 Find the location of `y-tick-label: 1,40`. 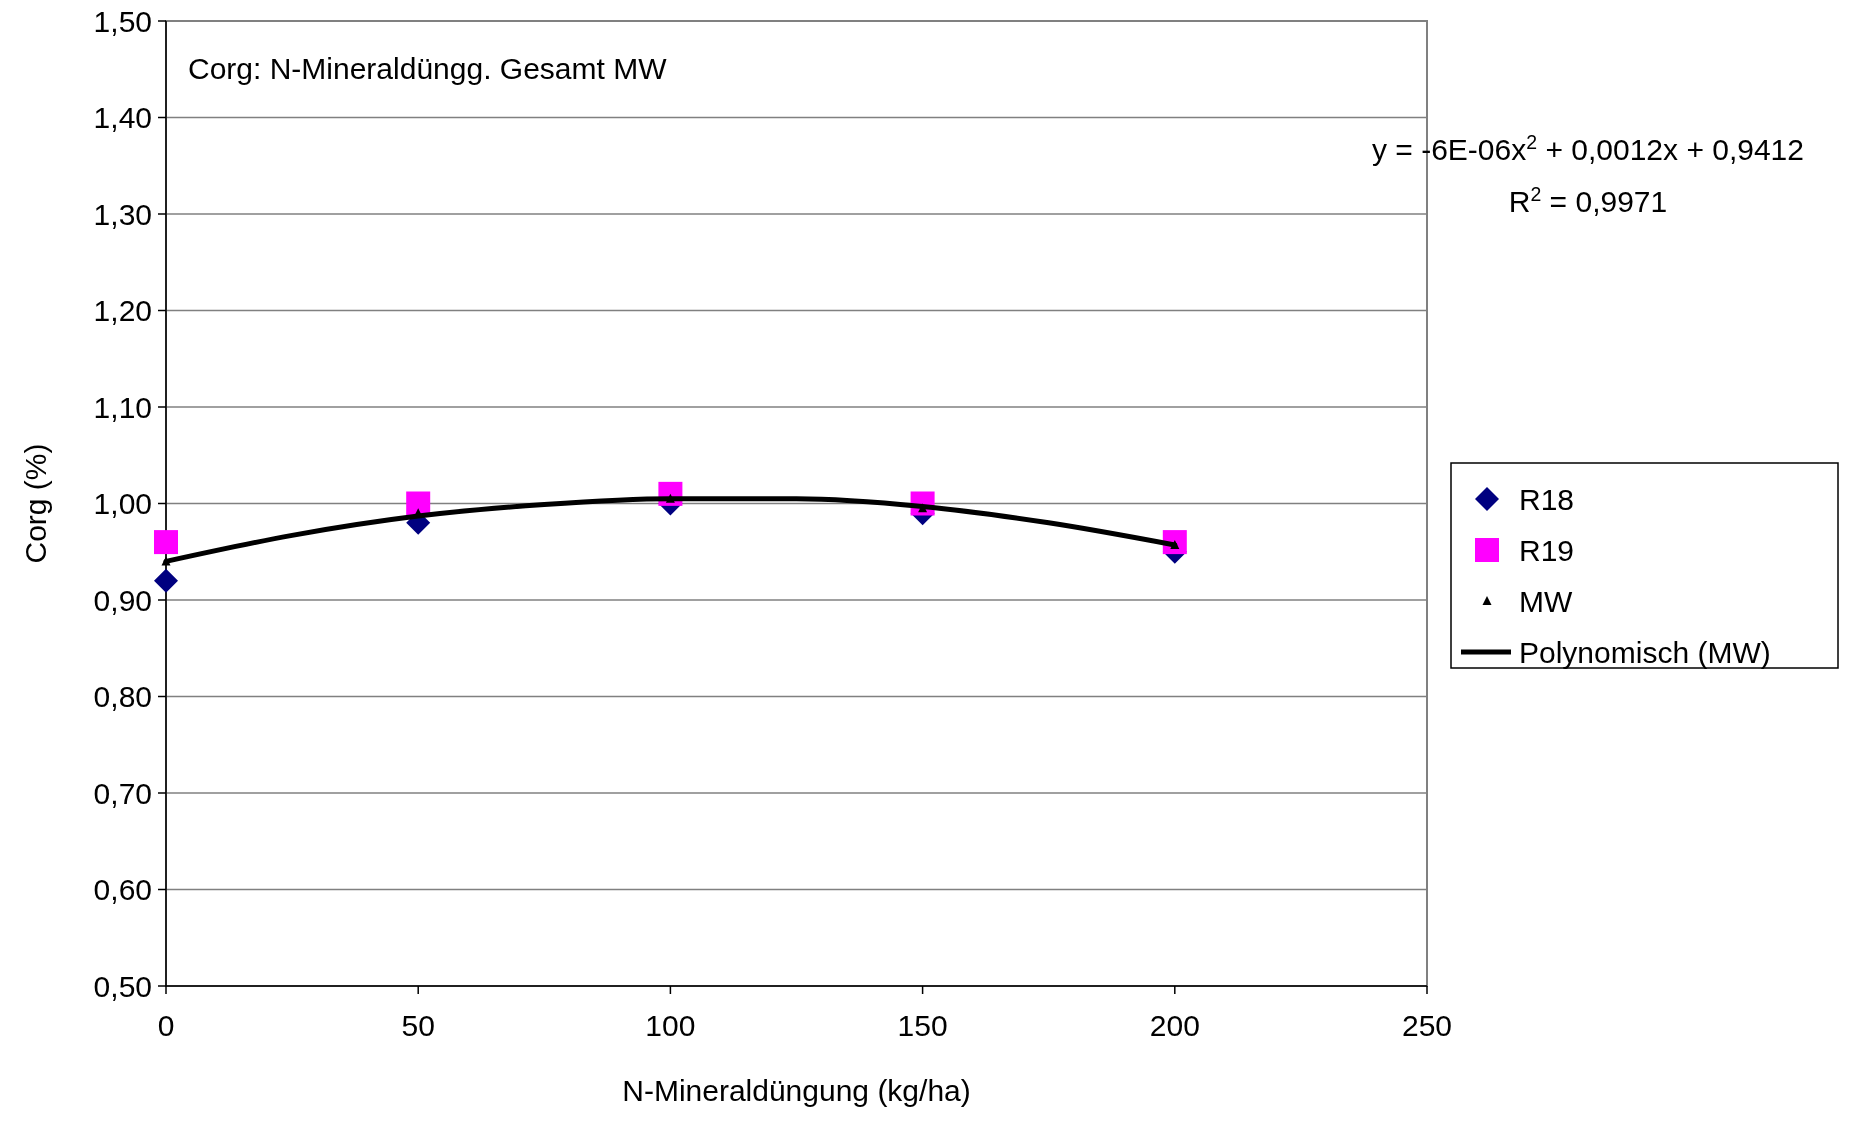

y-tick-label: 1,40 is located at coordinates (122, 117).